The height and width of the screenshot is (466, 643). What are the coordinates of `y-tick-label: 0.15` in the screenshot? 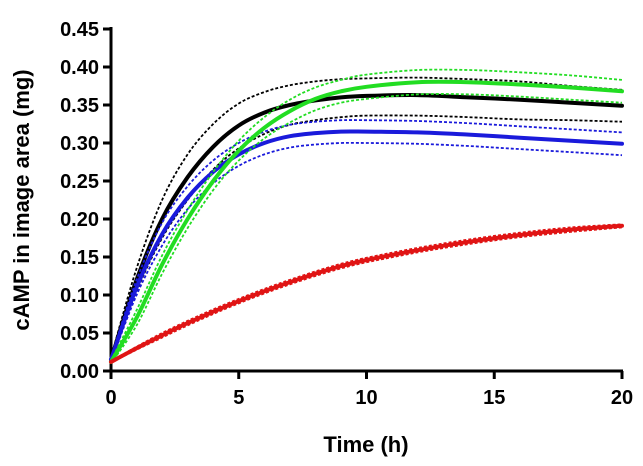 It's located at (79, 258).